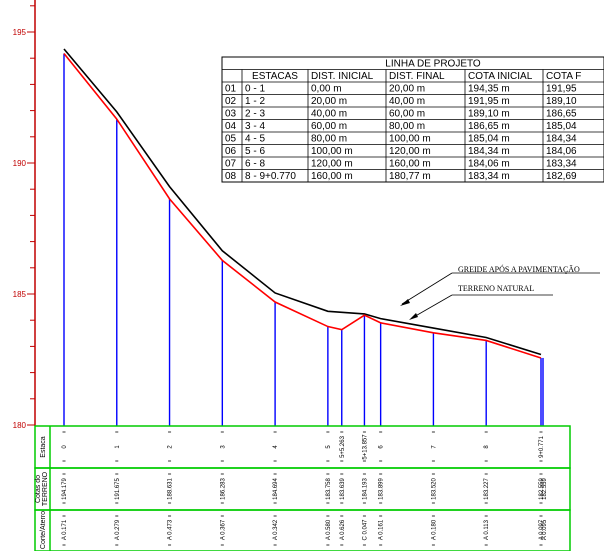 The image size is (604, 551). I want to click on station-label: 8, so click(487, 447).